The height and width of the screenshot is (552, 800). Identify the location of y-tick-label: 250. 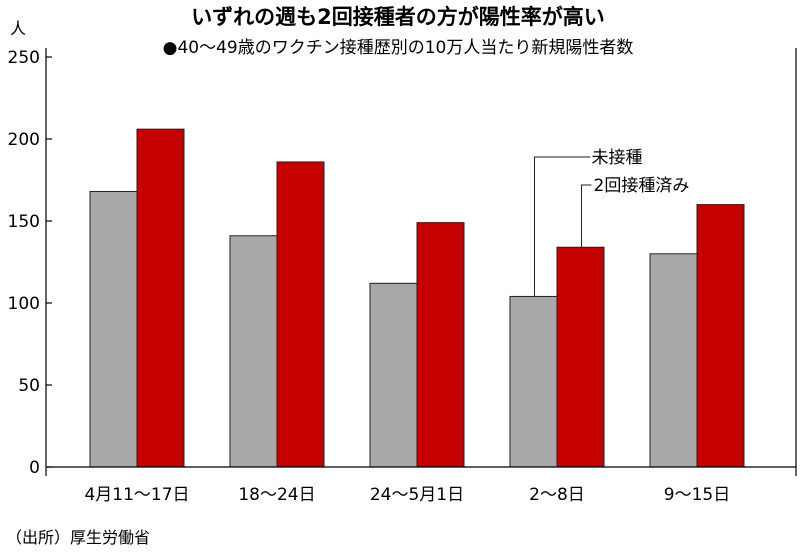
(24, 58).